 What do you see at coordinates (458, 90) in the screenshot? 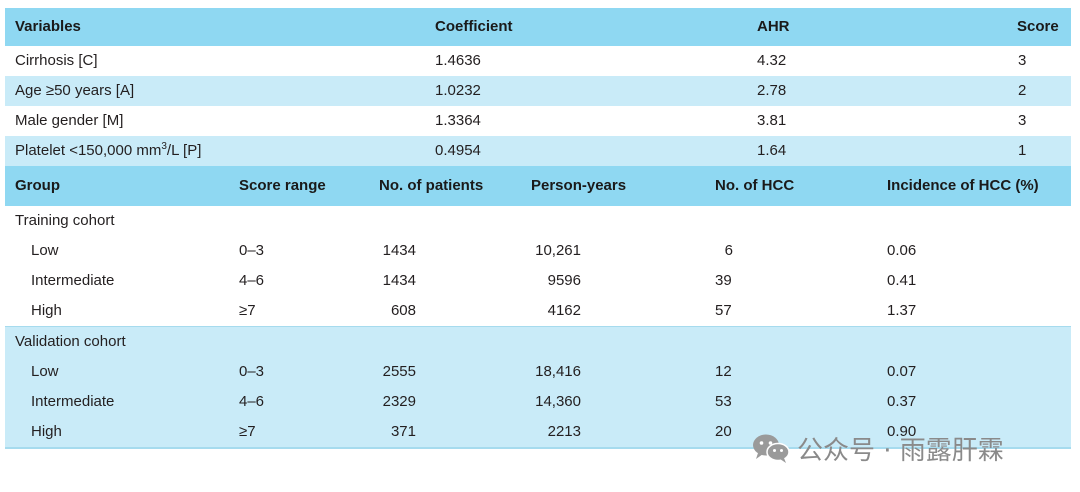
I see `variable-coefficient: 1.0232` at bounding box center [458, 90].